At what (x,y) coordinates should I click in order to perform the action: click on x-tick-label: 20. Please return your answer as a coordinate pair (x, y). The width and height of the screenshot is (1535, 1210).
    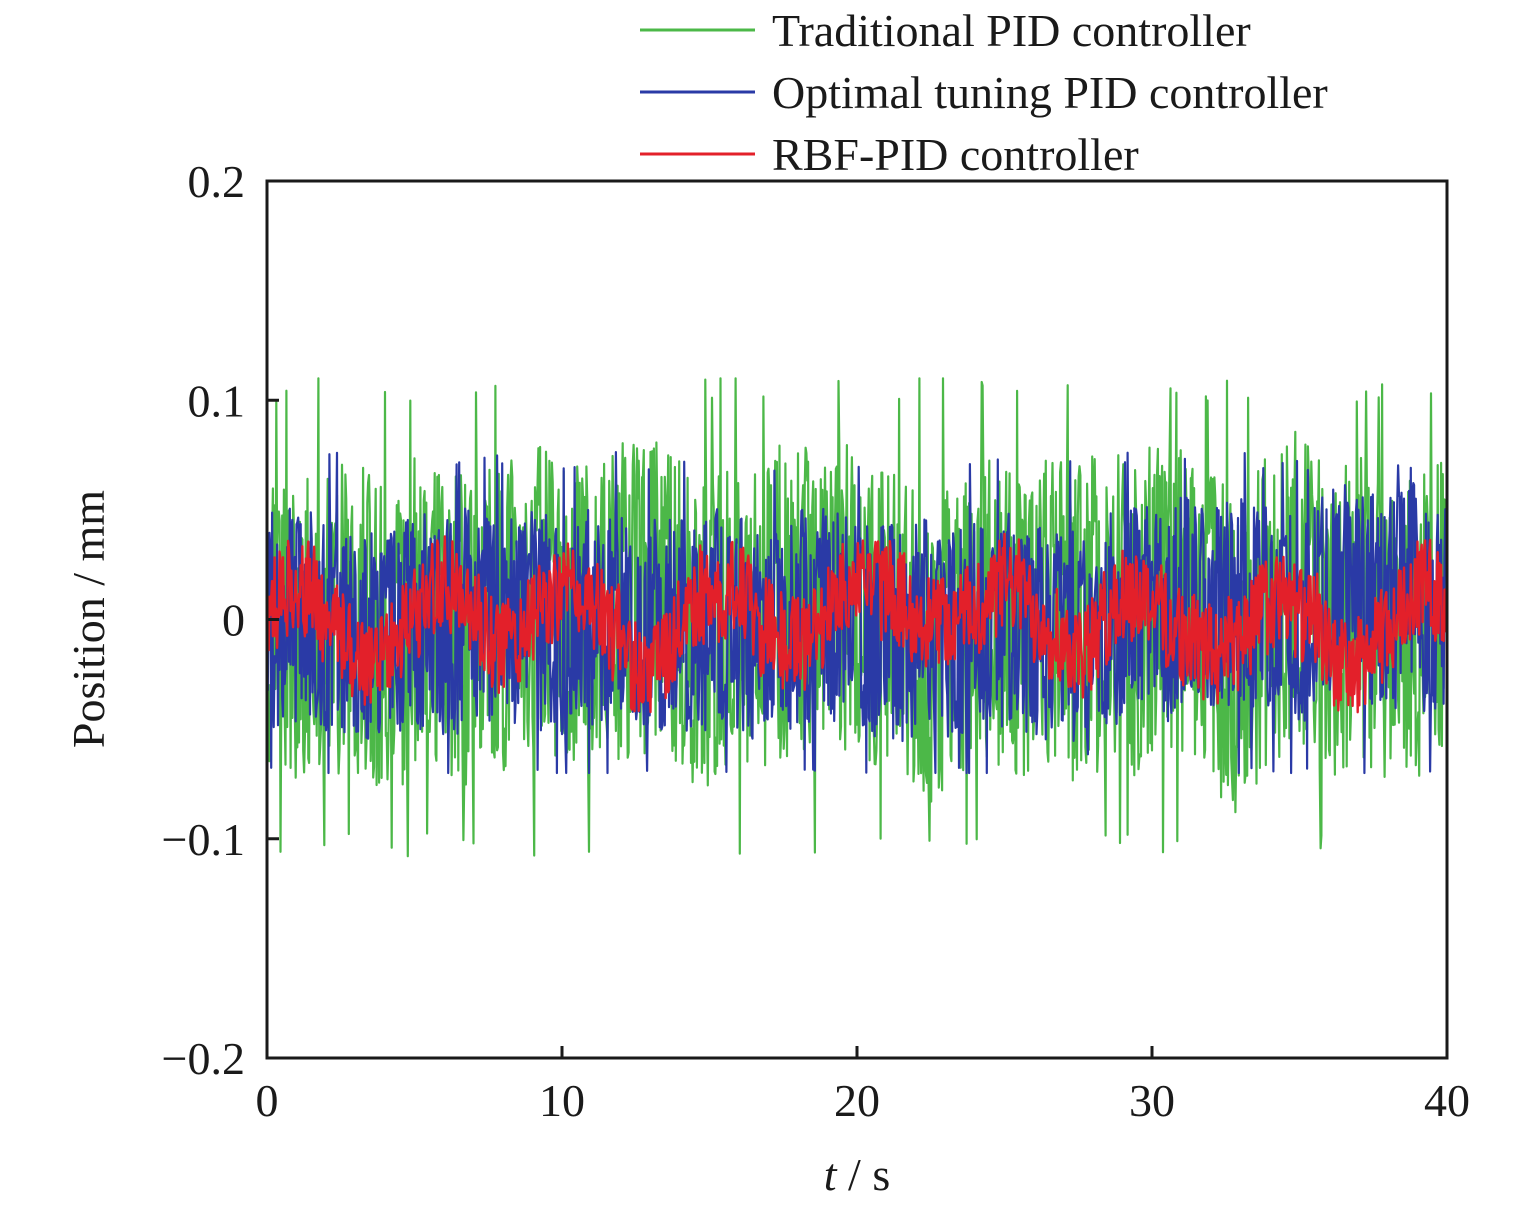
    Looking at the image, I should click on (857, 1100).